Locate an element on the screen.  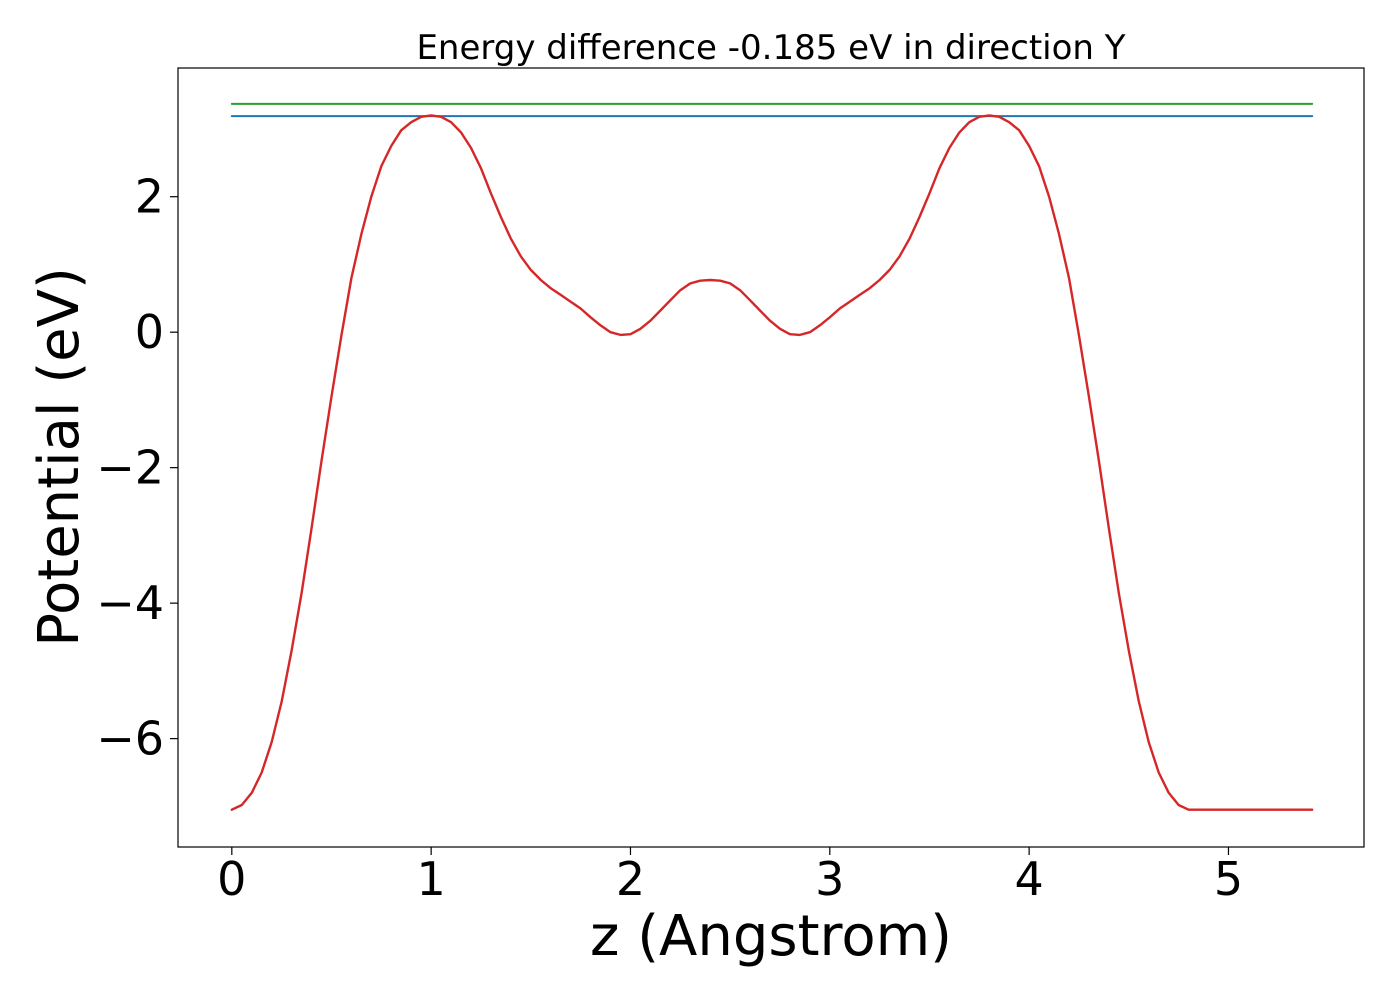
y-axis-ticks: 2 0 −2 −4 −6 is located at coordinates (137, 468).